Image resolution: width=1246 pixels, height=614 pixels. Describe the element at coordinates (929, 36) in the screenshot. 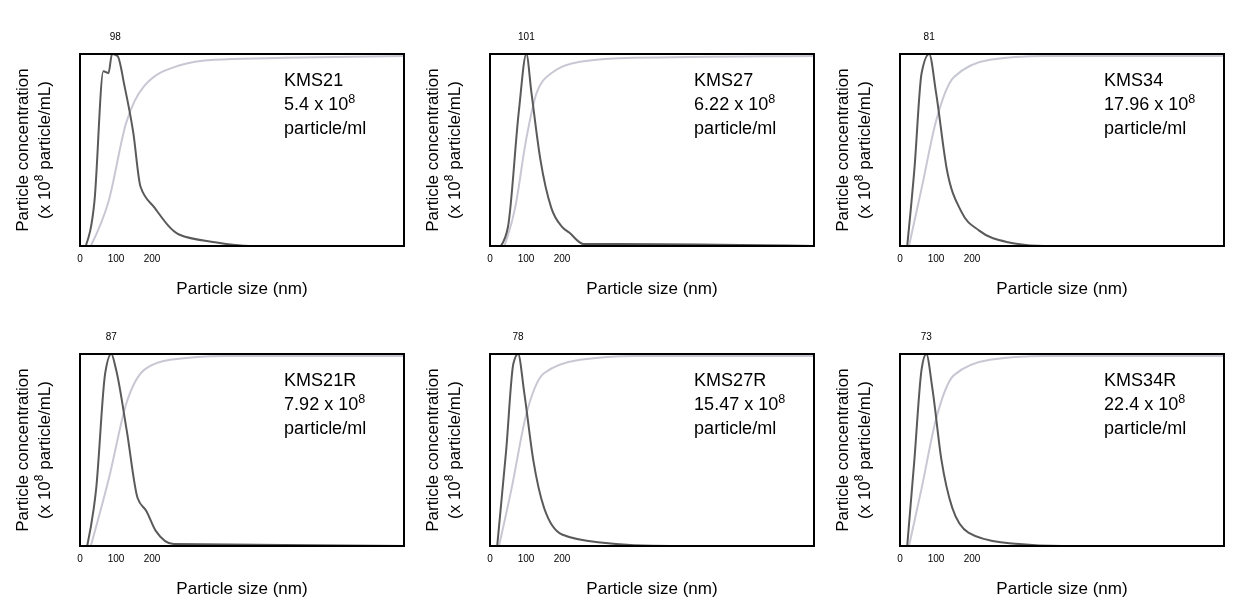

I see `annotation: 81` at that location.